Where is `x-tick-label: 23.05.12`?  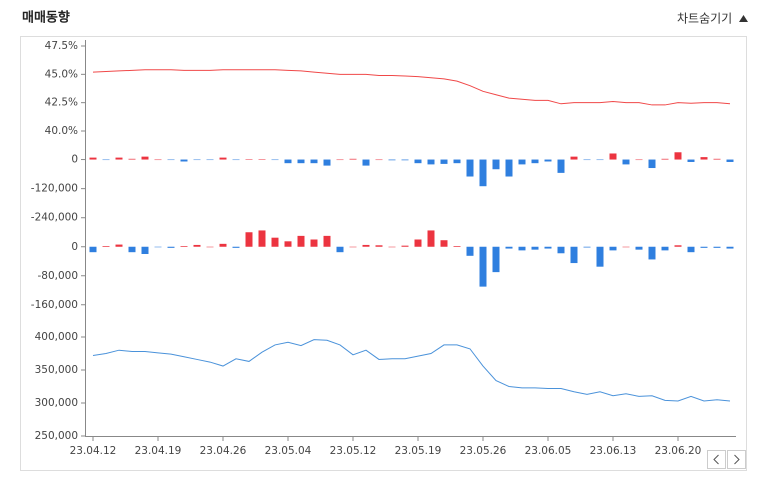
x-tick-label: 23.05.12 is located at coordinates (353, 451).